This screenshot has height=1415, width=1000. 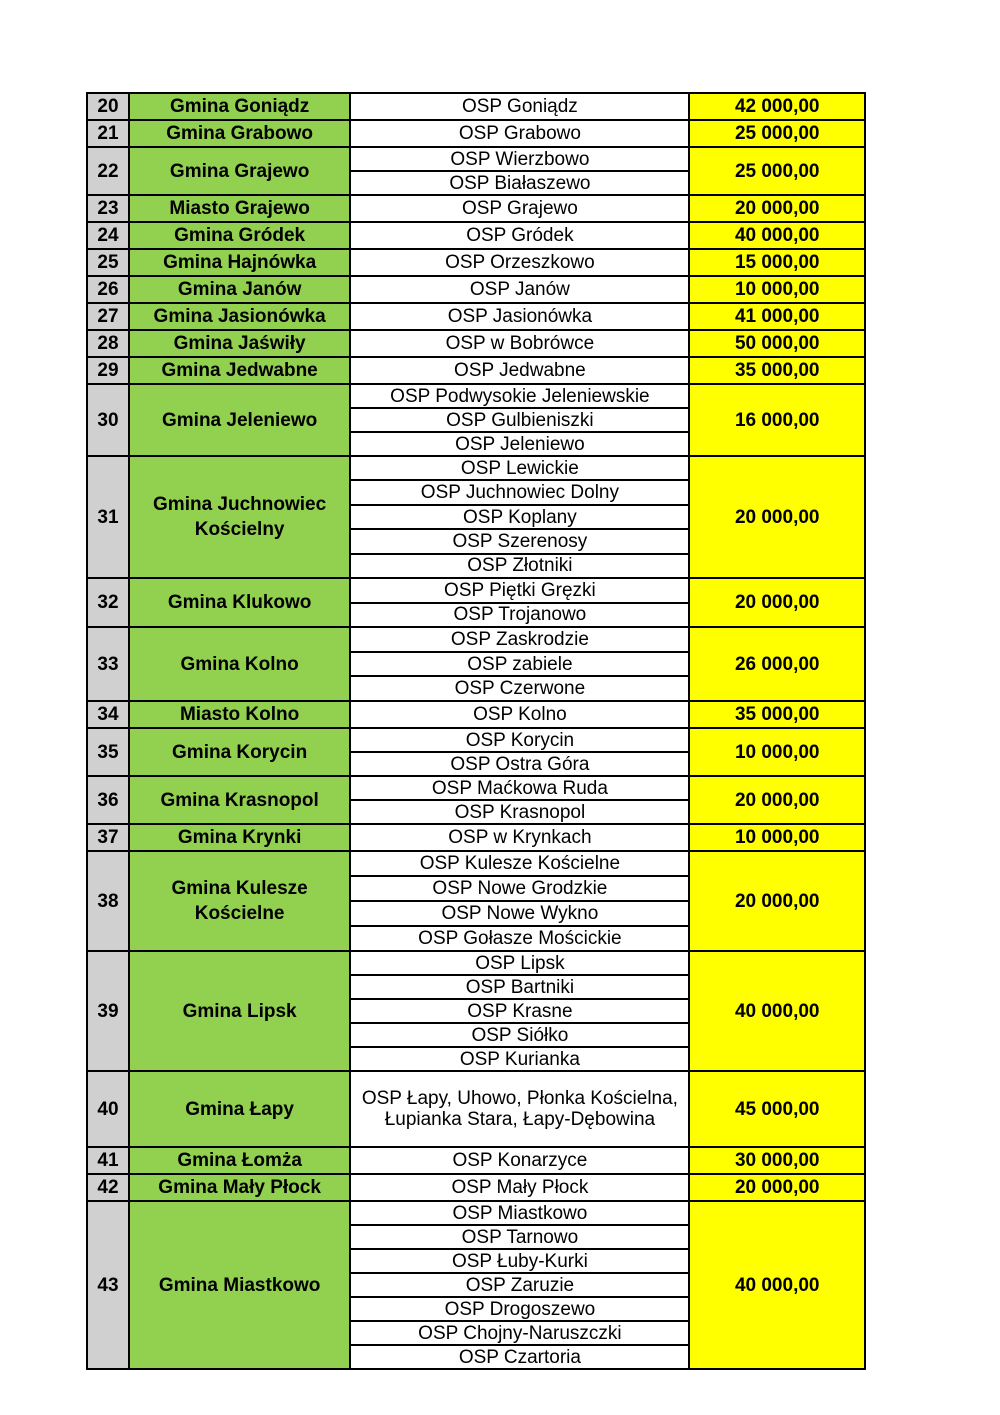 I want to click on table-row: 20 Gmina Goniądz OSP Goniądz 42 000,00, so click(x=477, y=107).